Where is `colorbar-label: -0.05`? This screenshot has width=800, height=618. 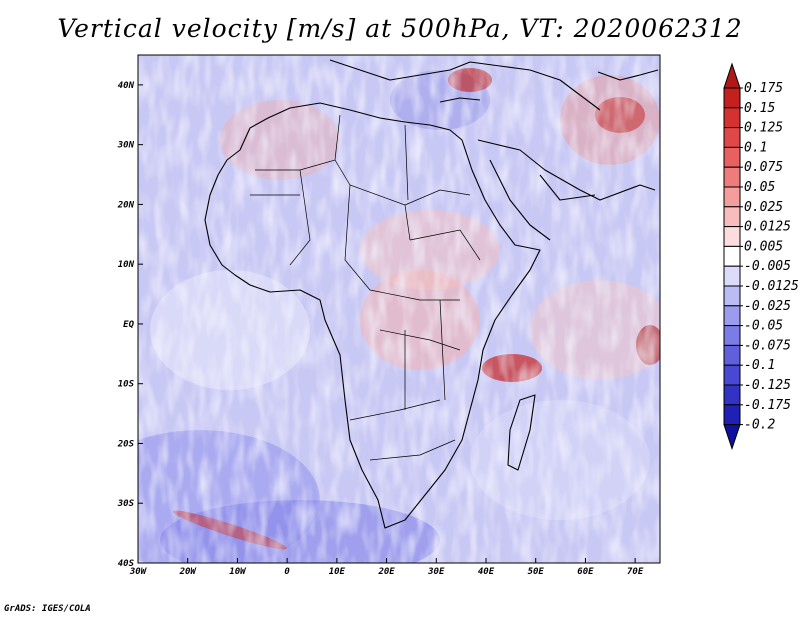 colorbar-label: -0.05 is located at coordinates (763, 326).